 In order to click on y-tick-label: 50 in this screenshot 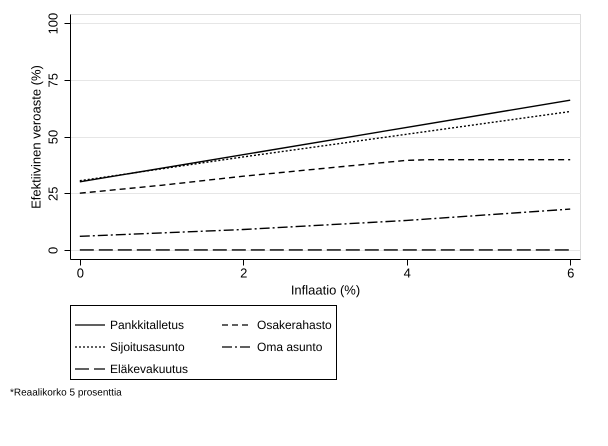, I will do `click(53, 137)`.